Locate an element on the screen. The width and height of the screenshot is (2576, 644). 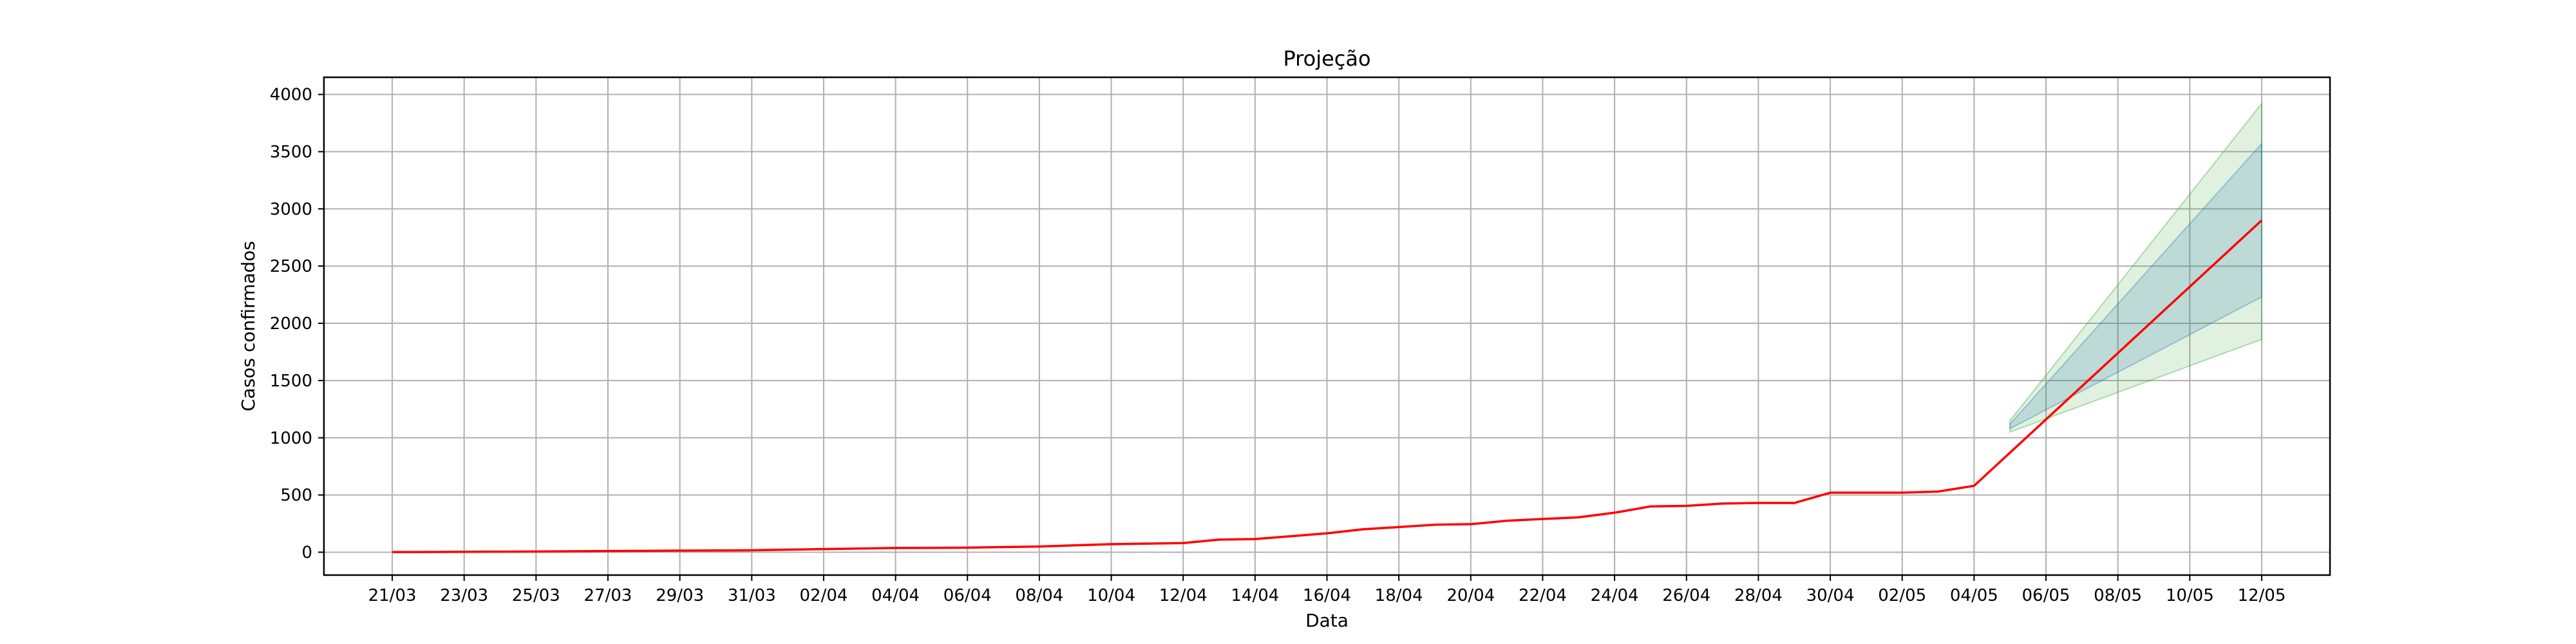
x-tick-label: 04/05 is located at coordinates (1974, 595).